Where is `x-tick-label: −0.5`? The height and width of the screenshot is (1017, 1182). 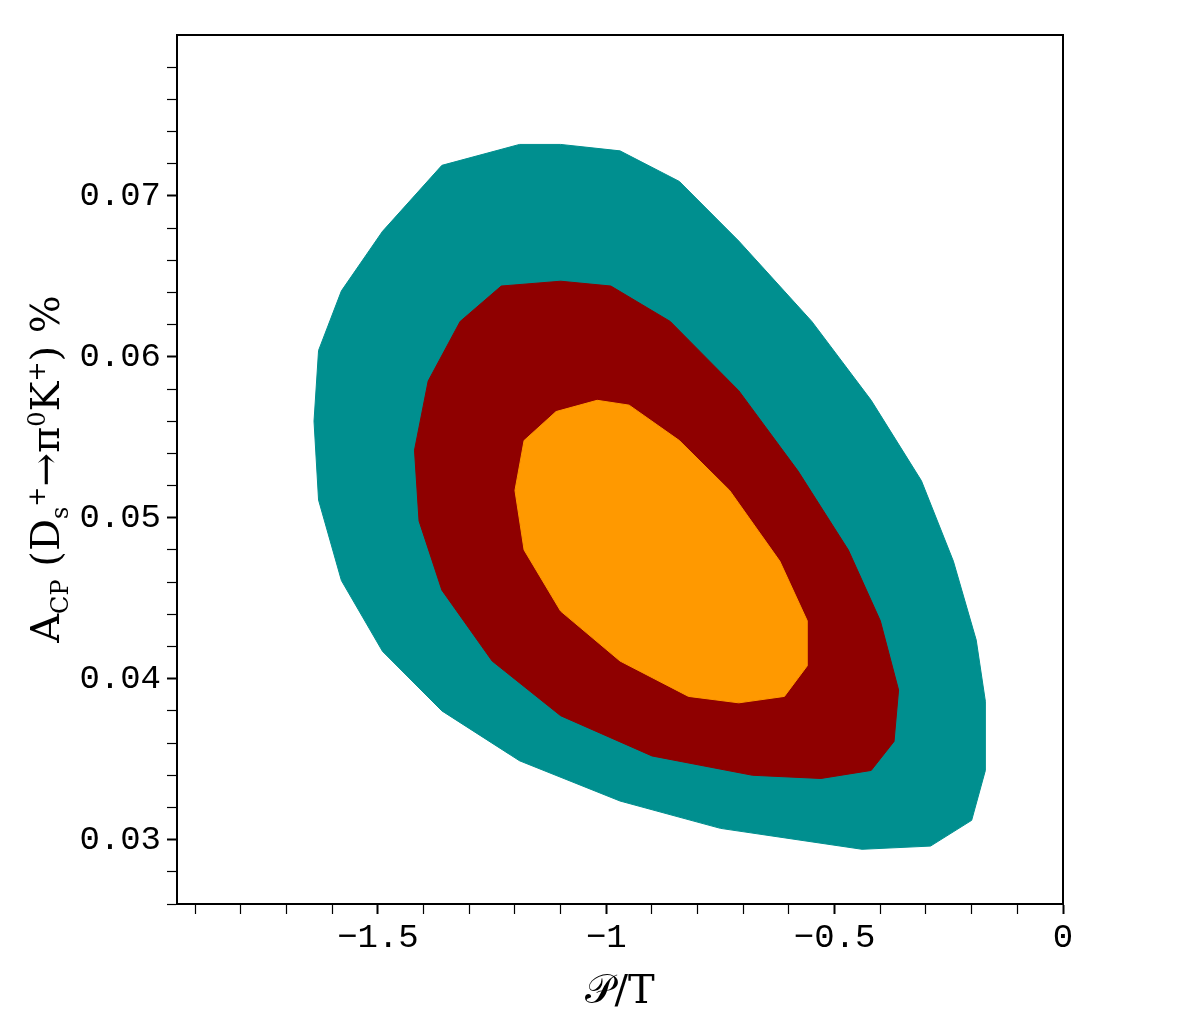 x-tick-label: −0.5 is located at coordinates (834, 938).